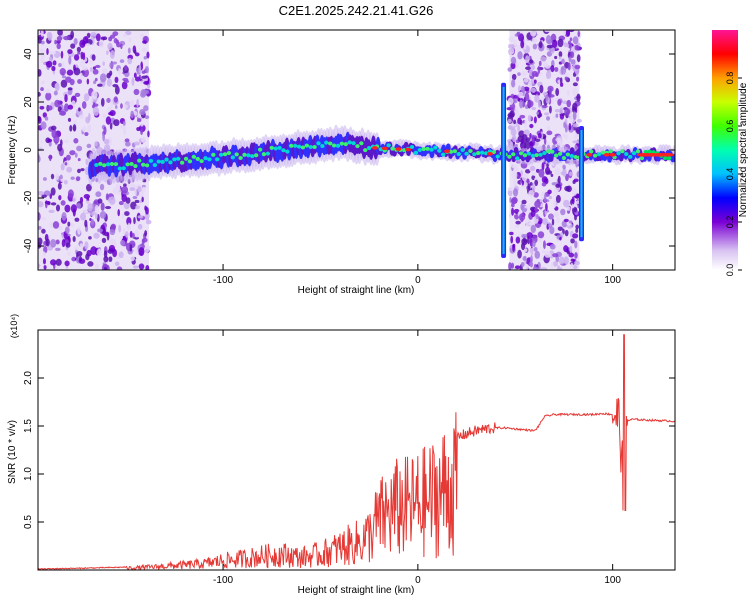 This screenshot has width=750, height=600. I want to click on chart-title: C2E1.2025.242.21.41.G26, so click(356, 10).